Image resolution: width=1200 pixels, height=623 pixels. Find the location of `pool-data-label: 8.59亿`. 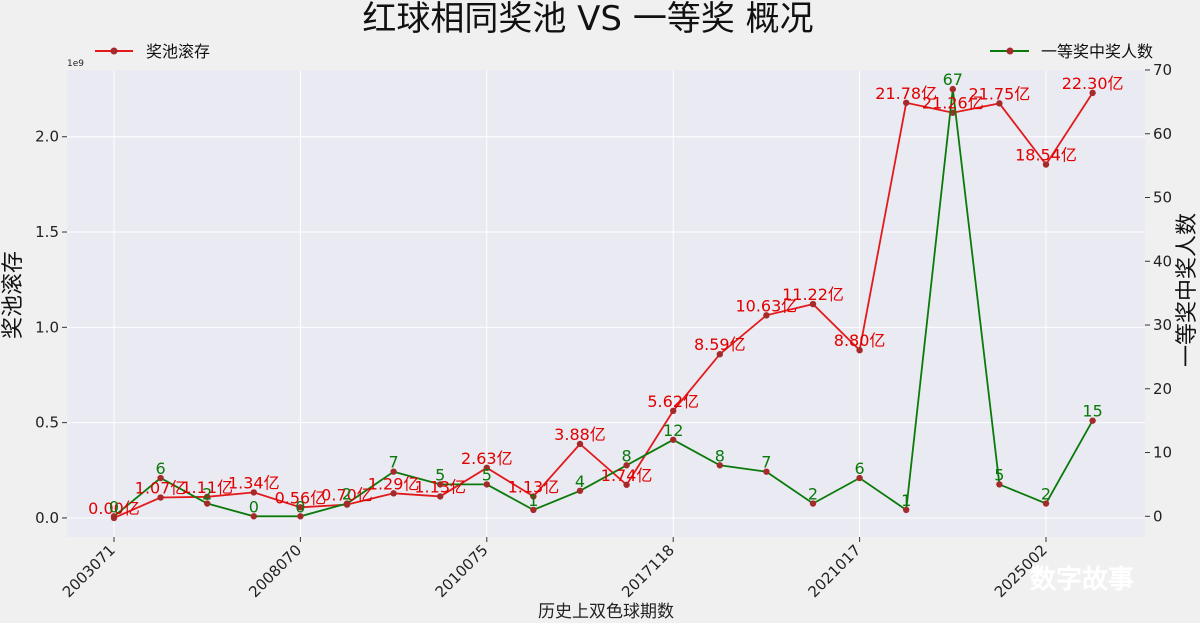

pool-data-label: 8.59亿 is located at coordinates (720, 344).